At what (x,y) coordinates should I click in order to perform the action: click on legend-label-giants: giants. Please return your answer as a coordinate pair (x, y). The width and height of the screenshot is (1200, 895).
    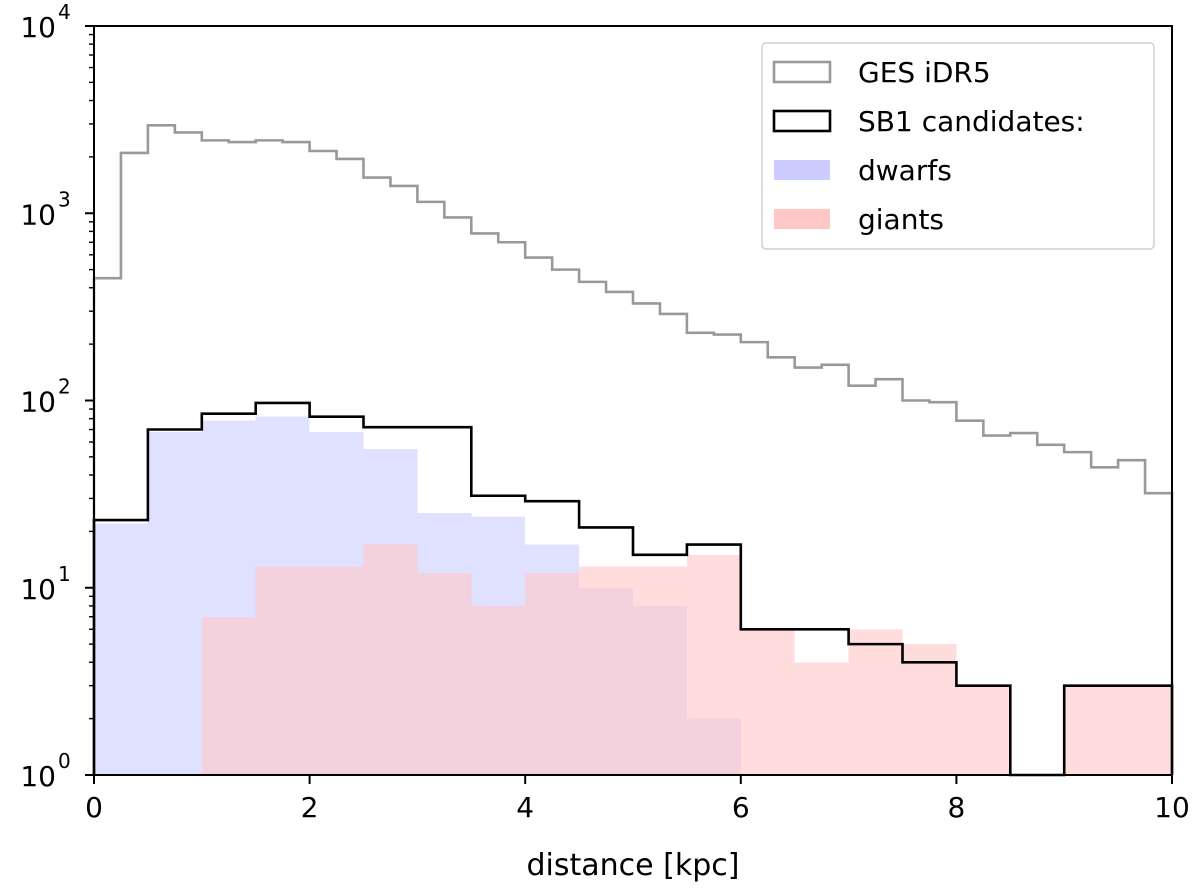
    Looking at the image, I should click on (901, 219).